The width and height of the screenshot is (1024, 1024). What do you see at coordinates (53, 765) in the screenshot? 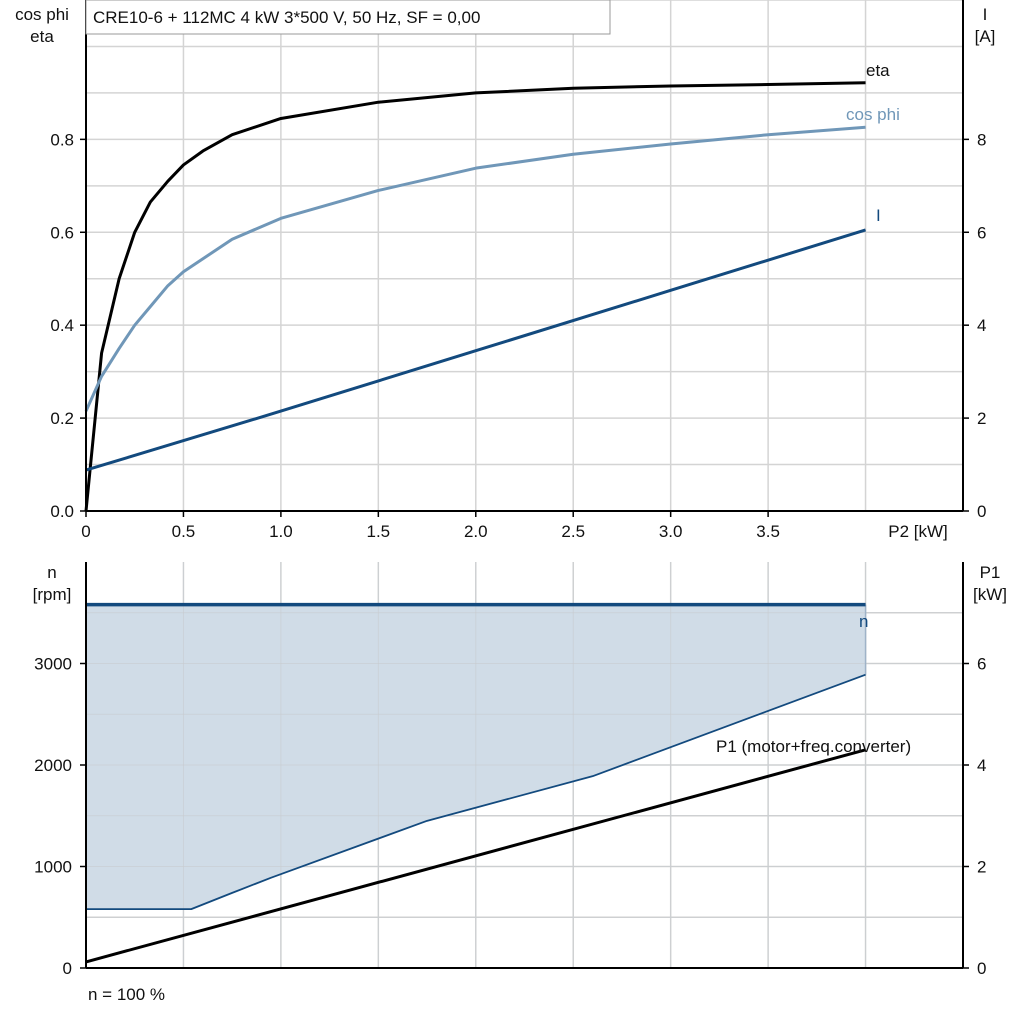
I see `y-tick-label-left: 2000` at bounding box center [53, 765].